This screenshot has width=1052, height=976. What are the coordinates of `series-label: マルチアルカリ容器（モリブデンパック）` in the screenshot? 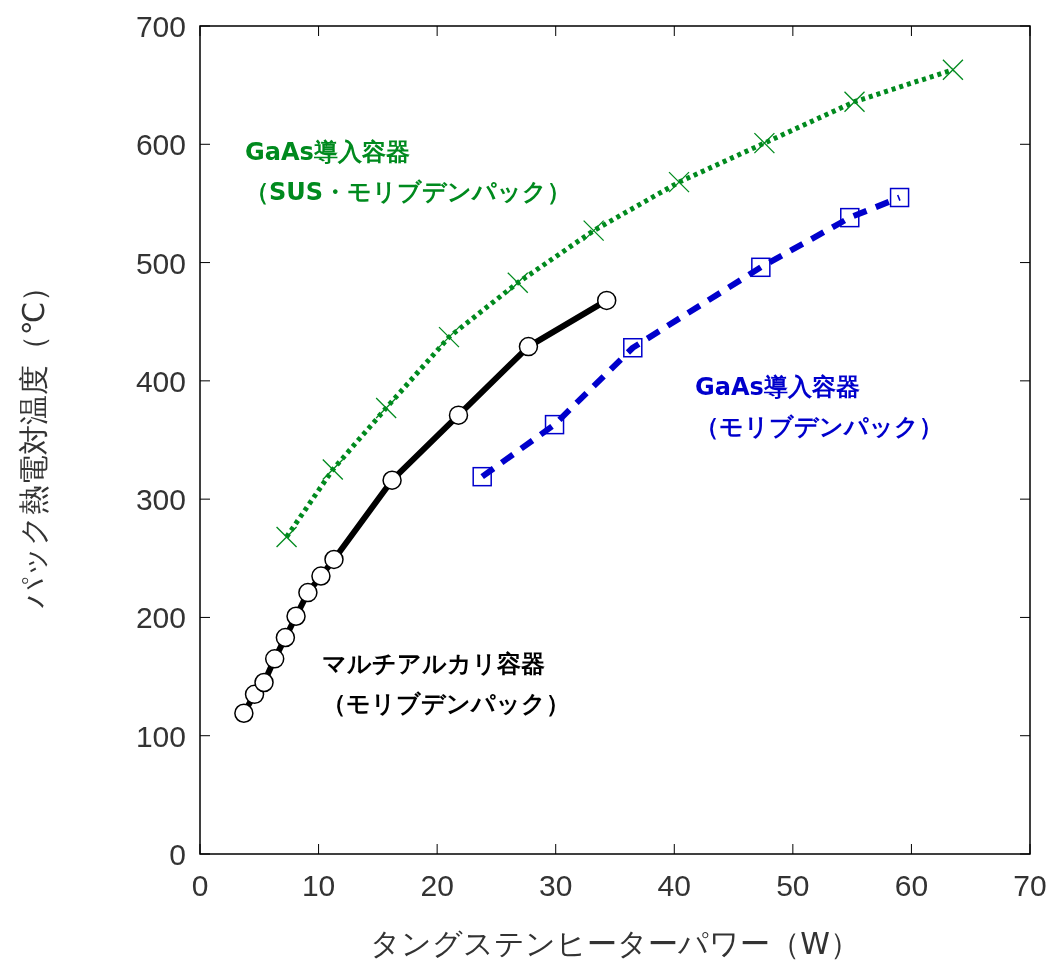 It's located at (446, 684).